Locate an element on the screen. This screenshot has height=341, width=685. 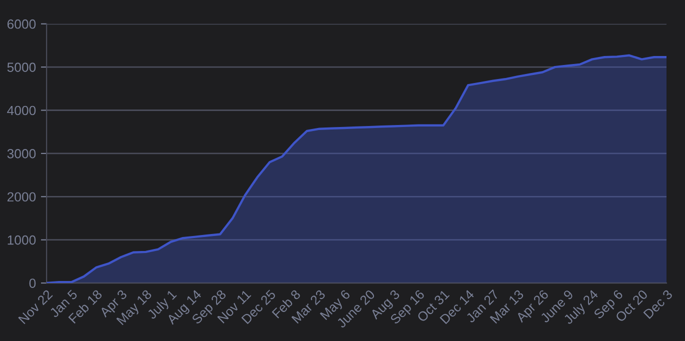
x-tick-label: Nov 22 is located at coordinates (35, 306).